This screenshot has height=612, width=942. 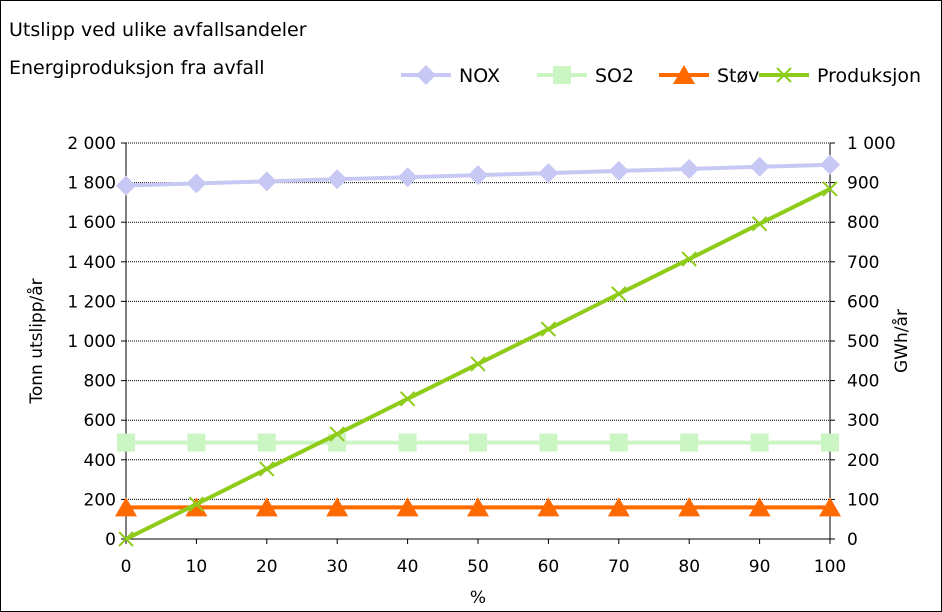 I want to click on y-tick-label: 0, so click(x=110, y=540).